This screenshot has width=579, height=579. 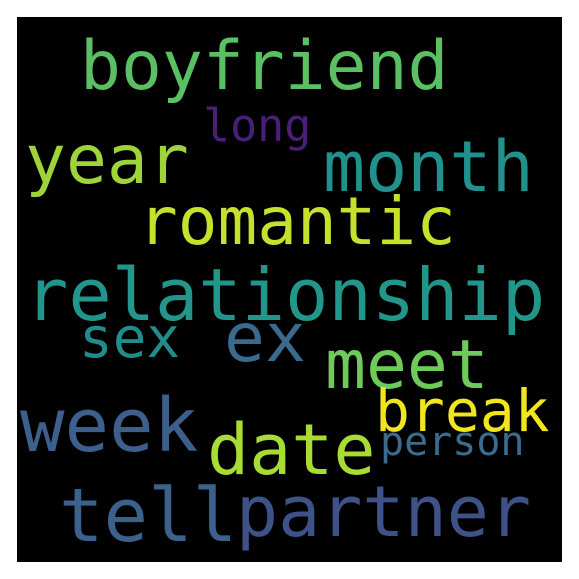 I want to click on word-week: week, so click(x=109, y=426).